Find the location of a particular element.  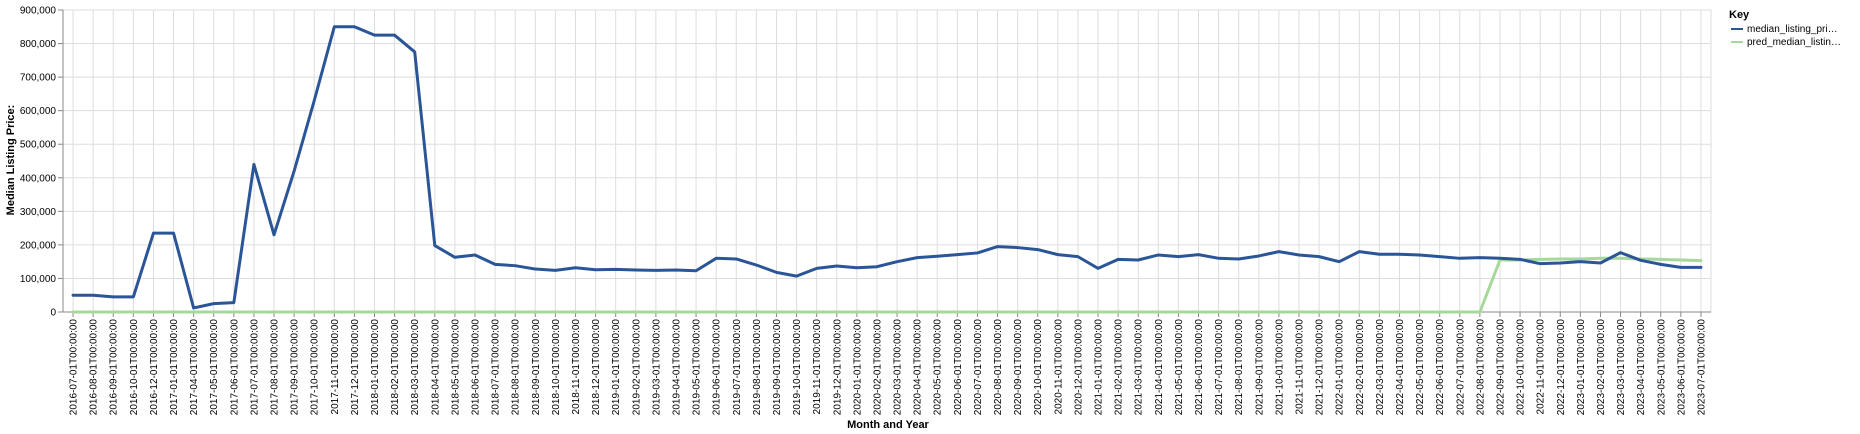

x-tick-label: 2018-04-01T00:00:00 is located at coordinates (435, 367).